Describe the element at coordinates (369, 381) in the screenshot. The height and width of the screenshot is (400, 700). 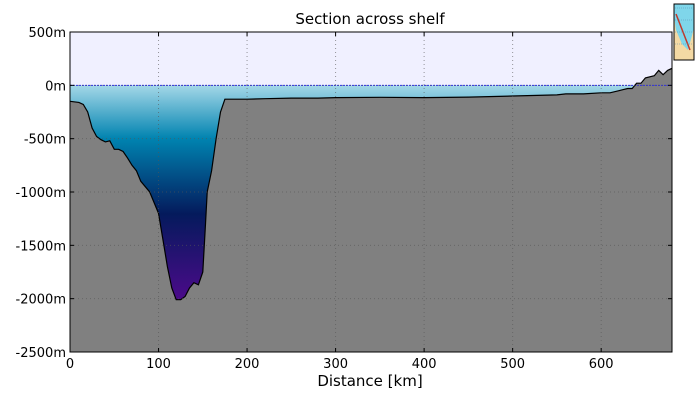
I see `x-axis-label: Distance [km]` at that location.